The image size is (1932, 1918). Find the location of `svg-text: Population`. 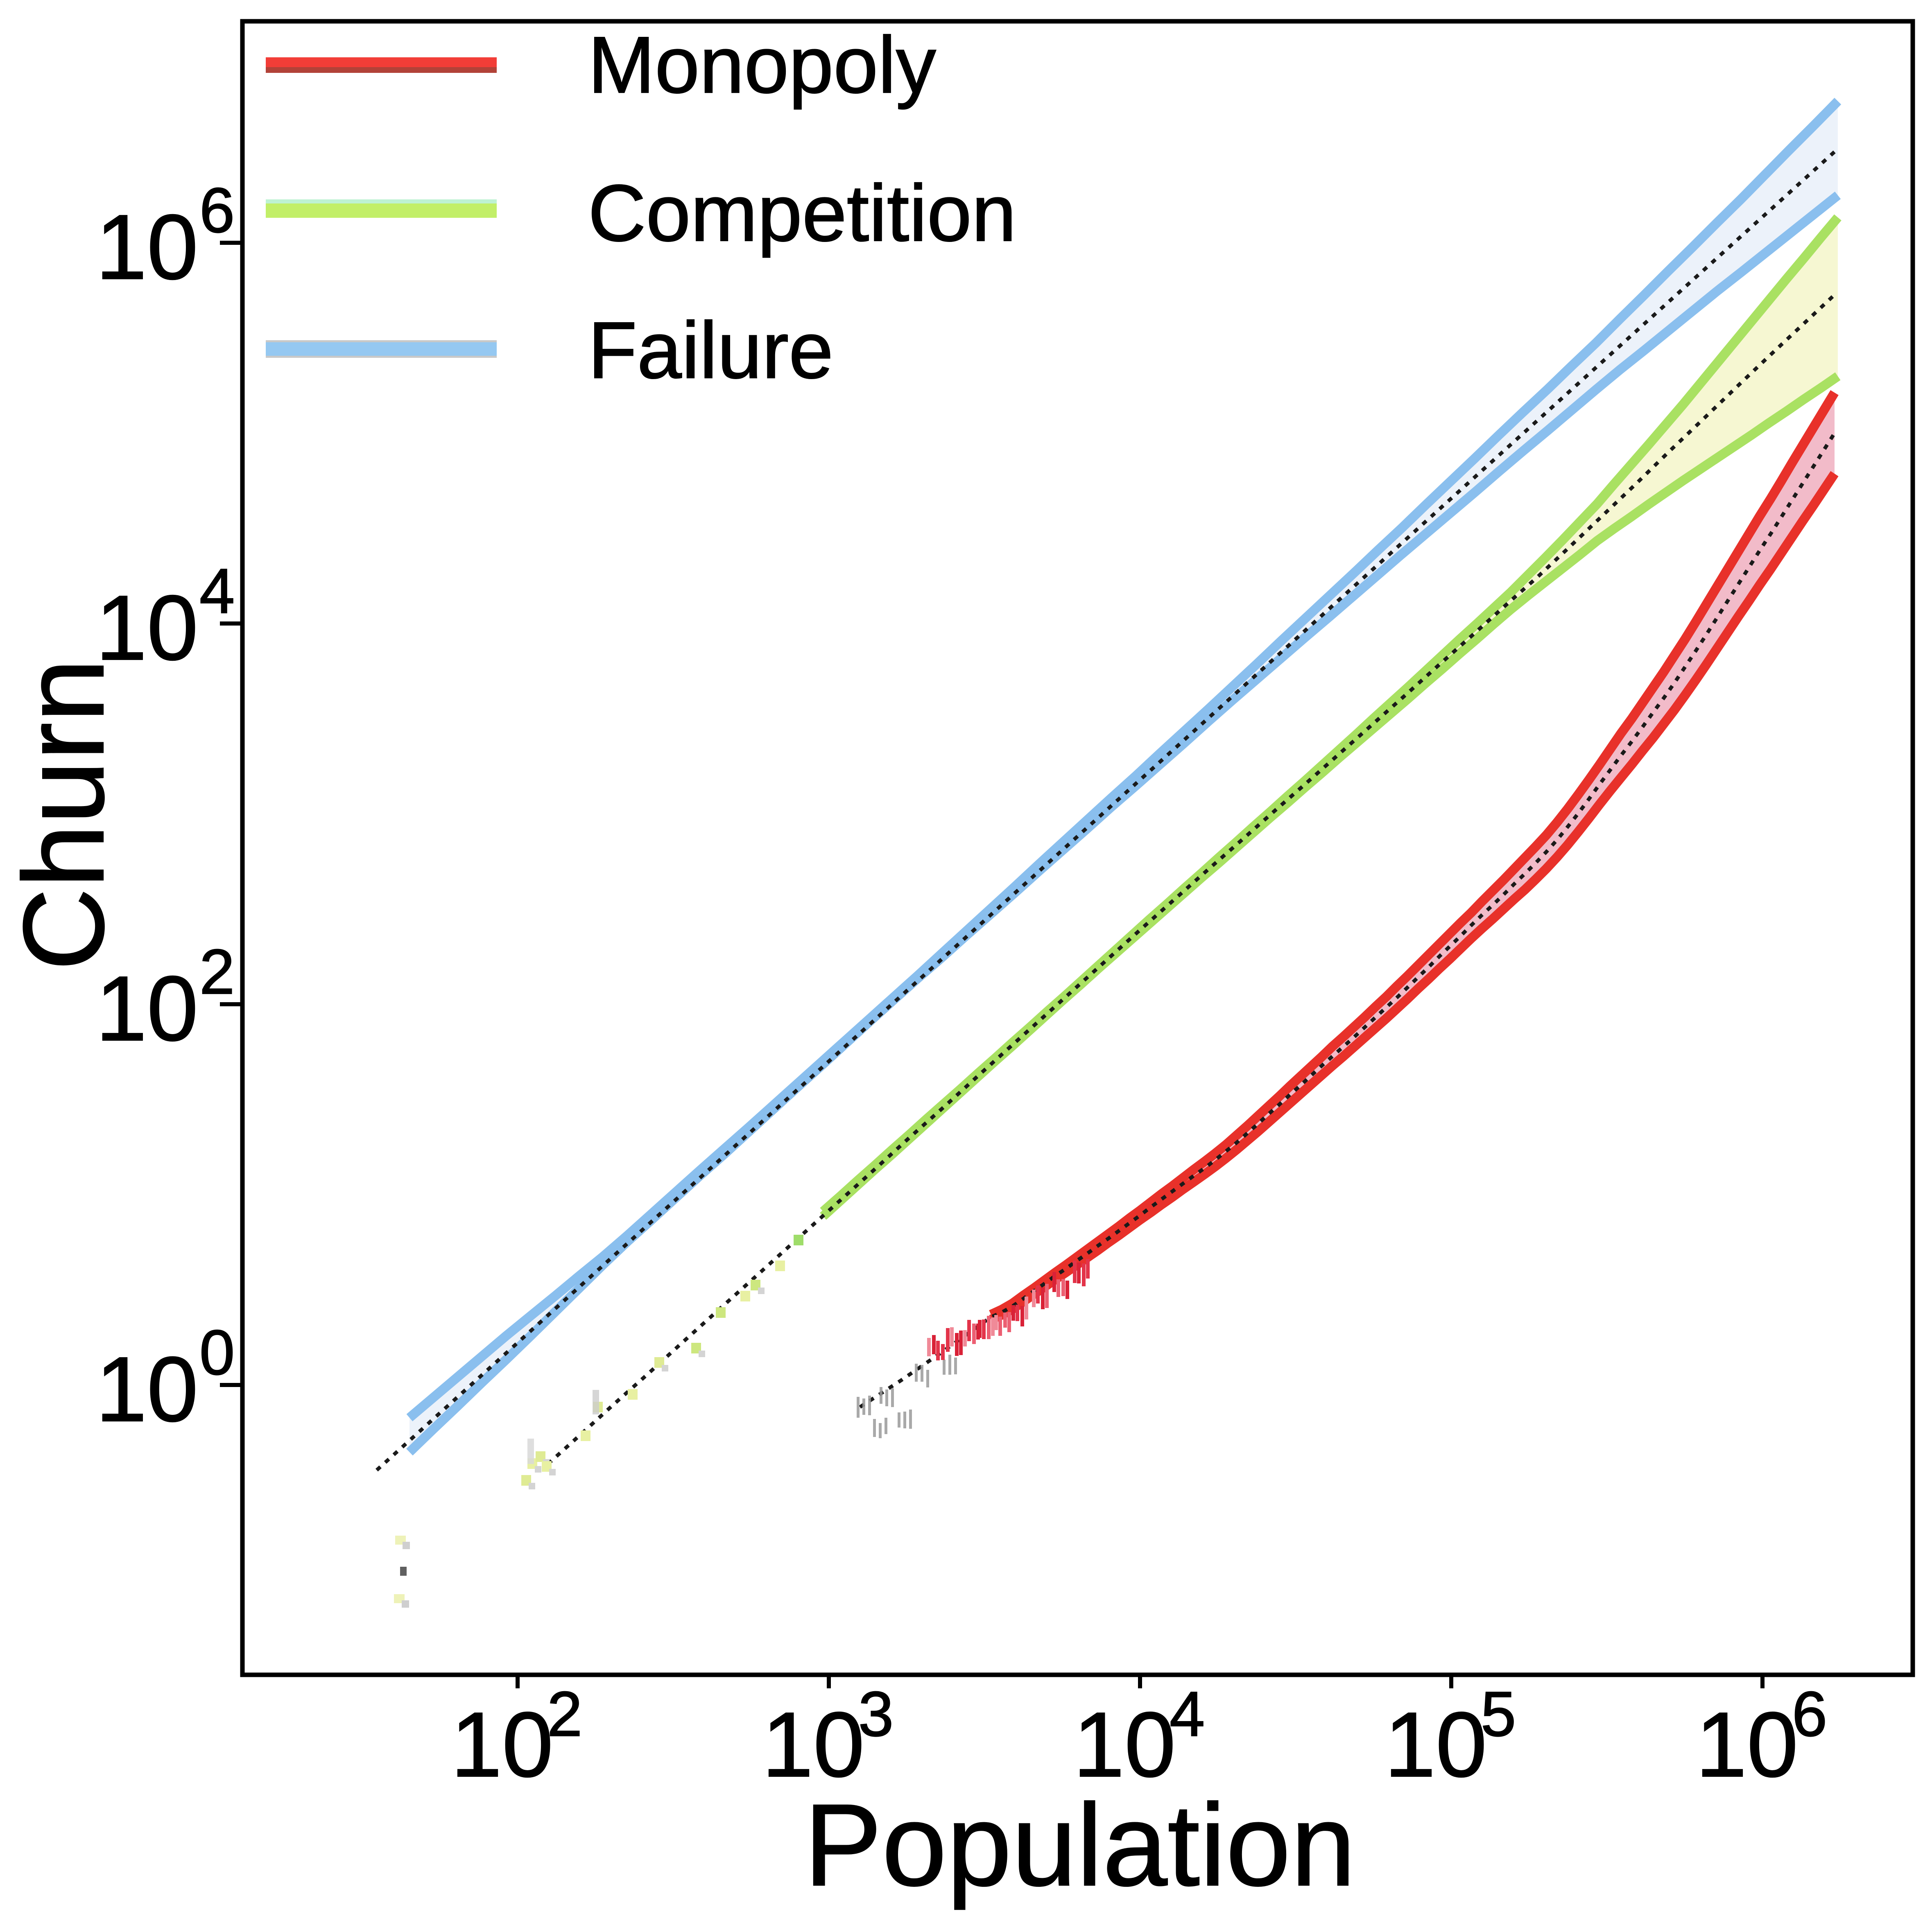

svg-text: Population is located at coordinates (1080, 1845).